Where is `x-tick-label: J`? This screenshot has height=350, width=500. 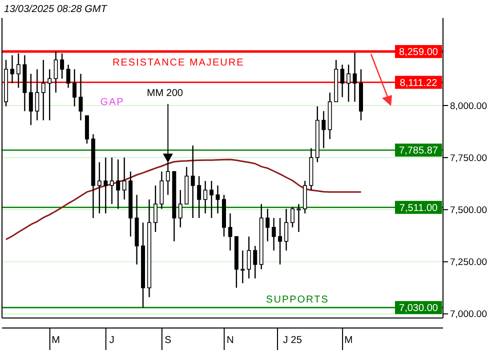 x-tick-label: J is located at coordinates (111, 340).